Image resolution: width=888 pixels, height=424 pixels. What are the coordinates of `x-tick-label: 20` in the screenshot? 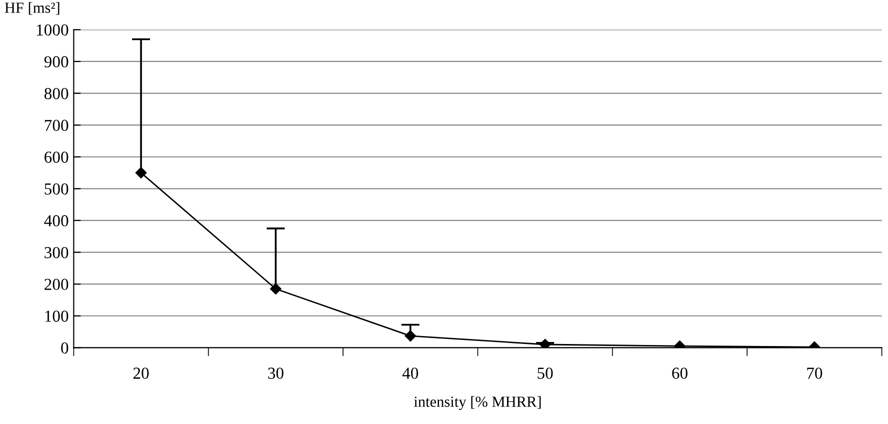 It's located at (141, 373).